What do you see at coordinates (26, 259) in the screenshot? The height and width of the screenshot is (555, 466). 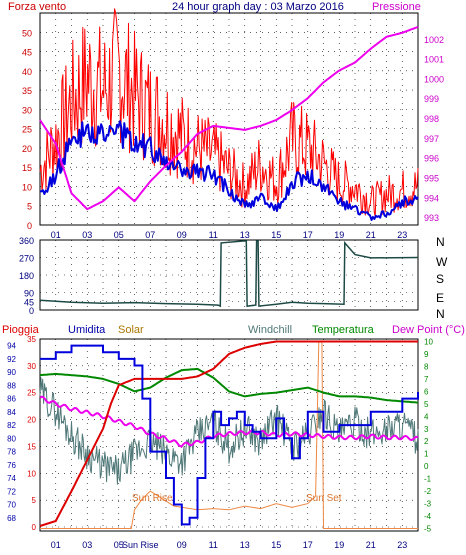 I see `direction-tick-label: 270` at bounding box center [26, 259].